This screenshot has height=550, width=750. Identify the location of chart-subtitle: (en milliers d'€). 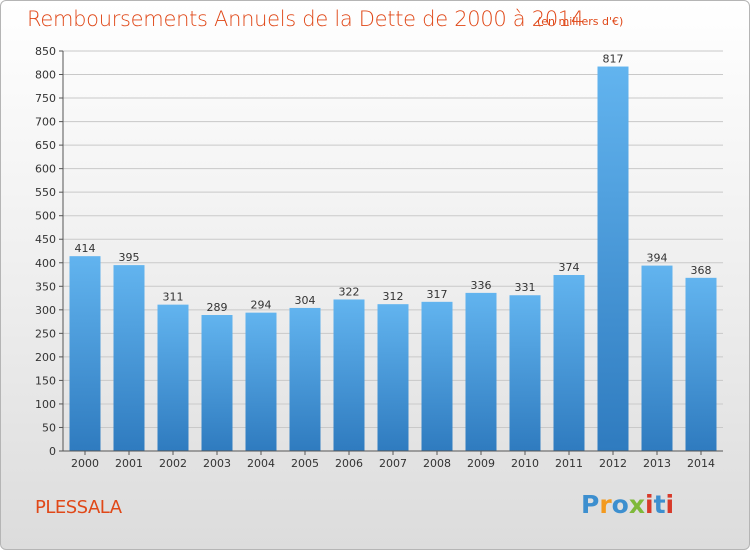
(580, 21).